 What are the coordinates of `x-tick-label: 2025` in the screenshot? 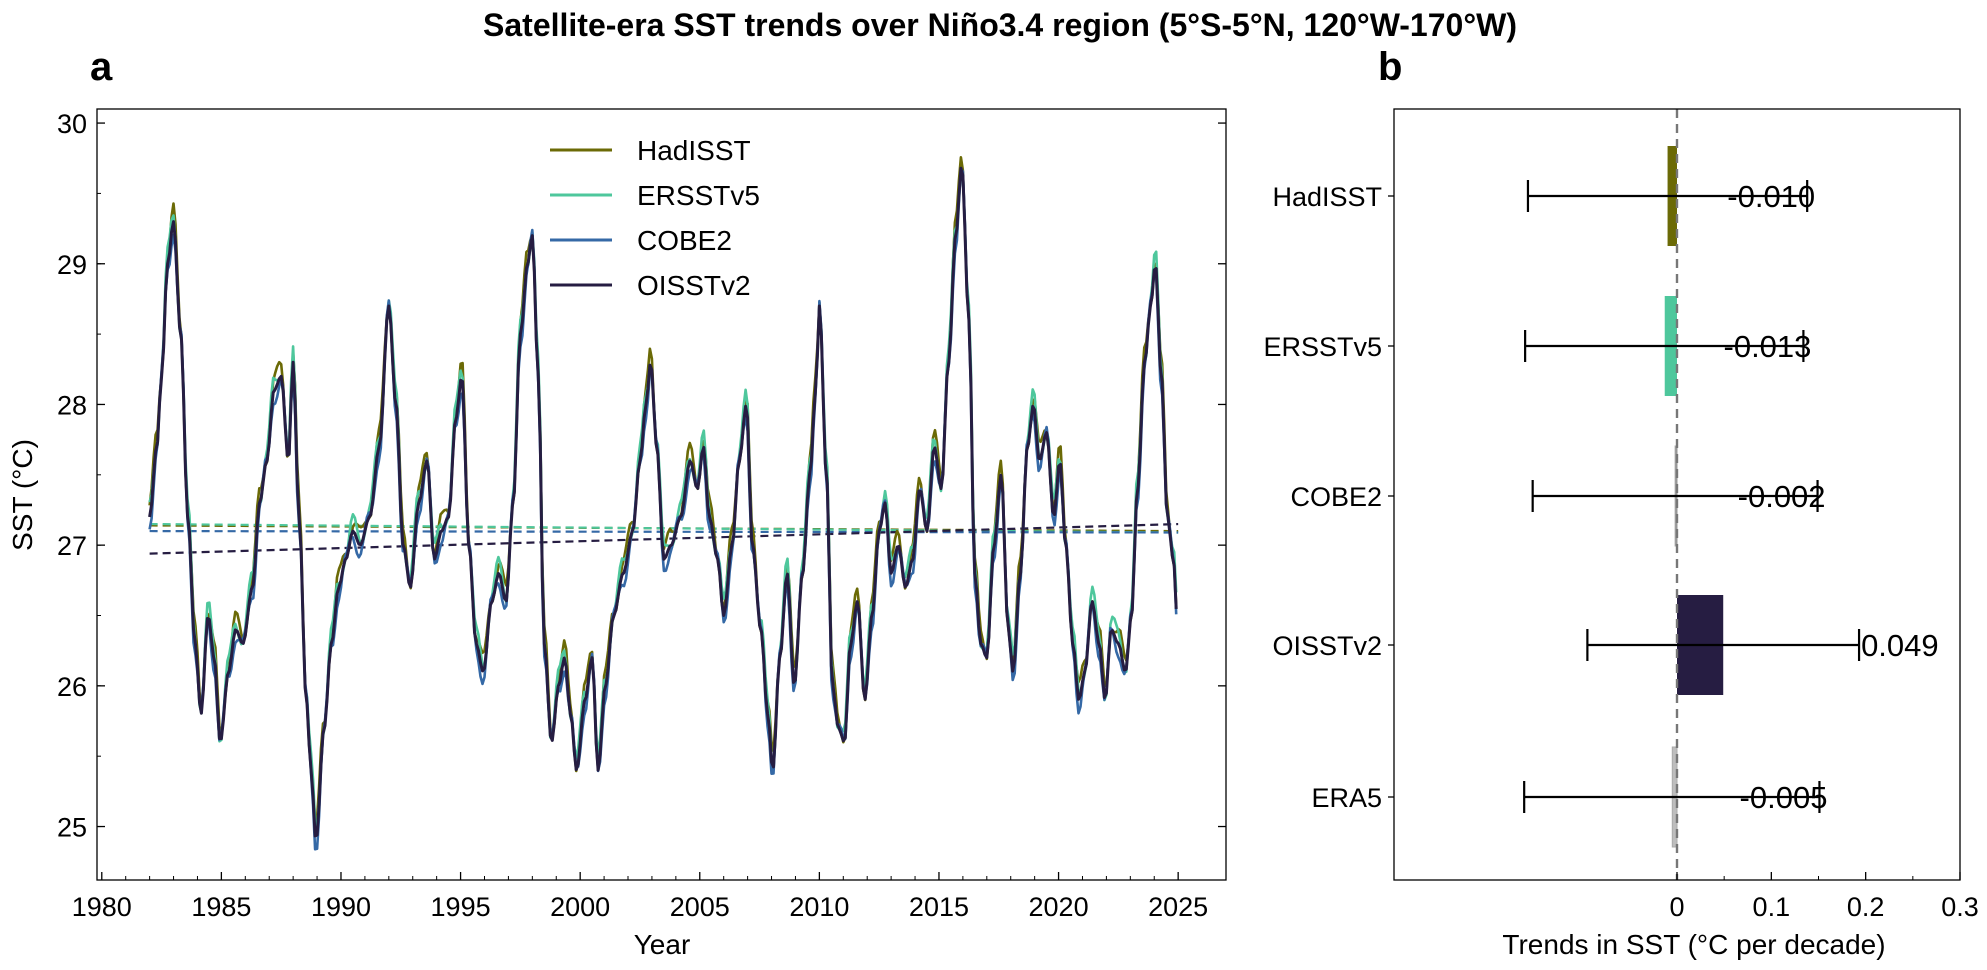 It's located at (1178, 907).